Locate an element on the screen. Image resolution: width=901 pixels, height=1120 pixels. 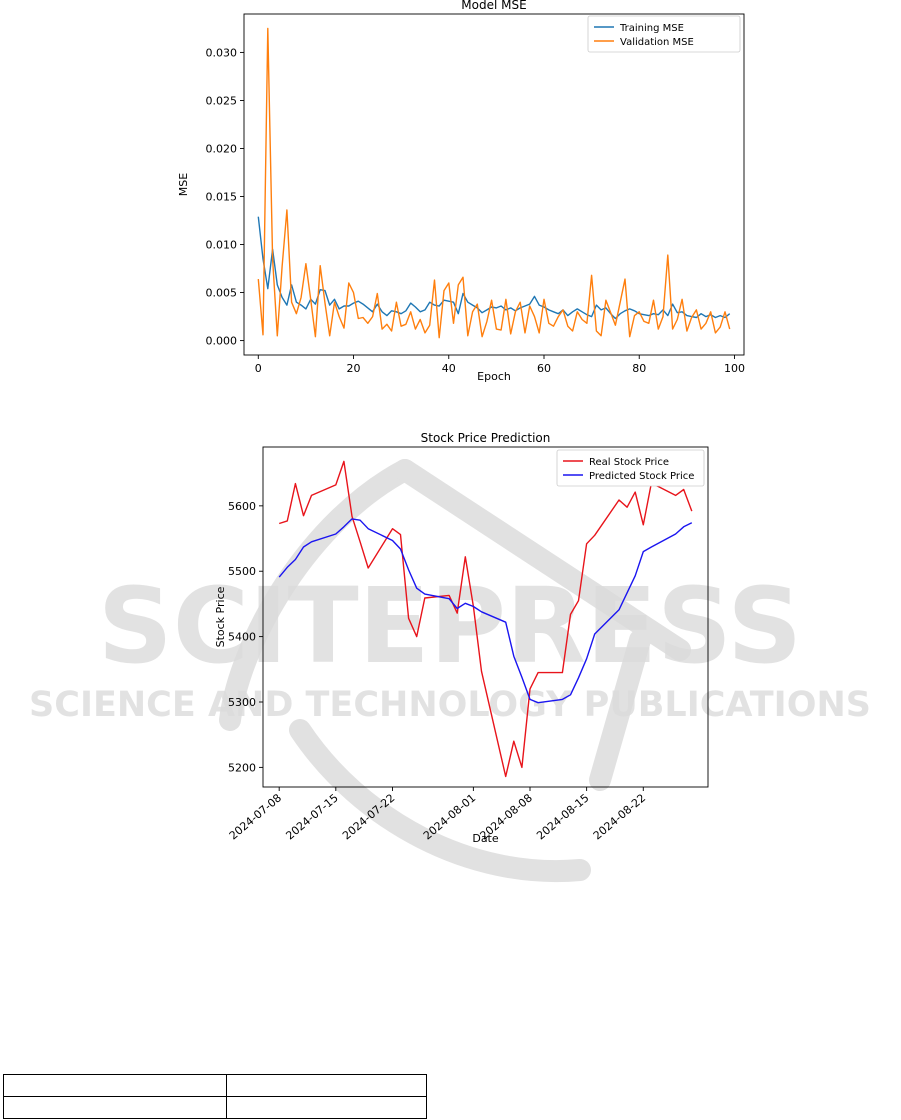
y-tick-label: 5400 is located at coordinates (242, 637).